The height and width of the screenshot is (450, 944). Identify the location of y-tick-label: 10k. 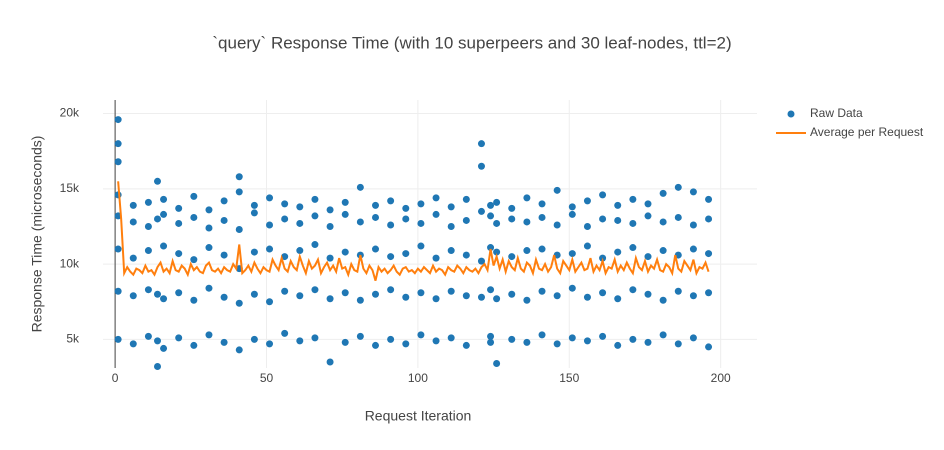
(70, 263).